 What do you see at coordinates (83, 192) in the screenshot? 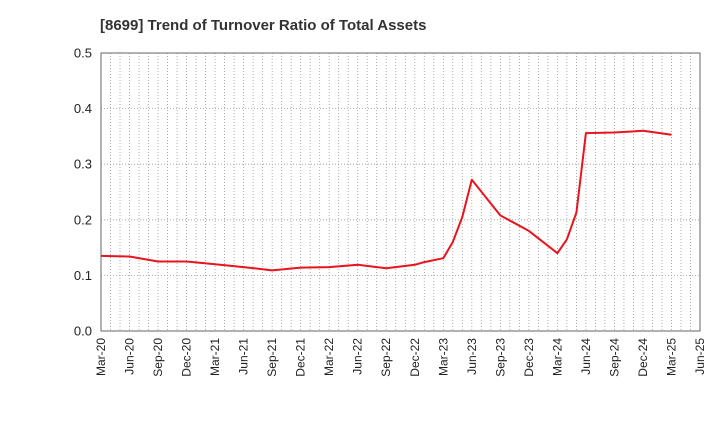
I see `y-axis: 0.0 0.1 0.2 0.3 0.4 0.5` at bounding box center [83, 192].